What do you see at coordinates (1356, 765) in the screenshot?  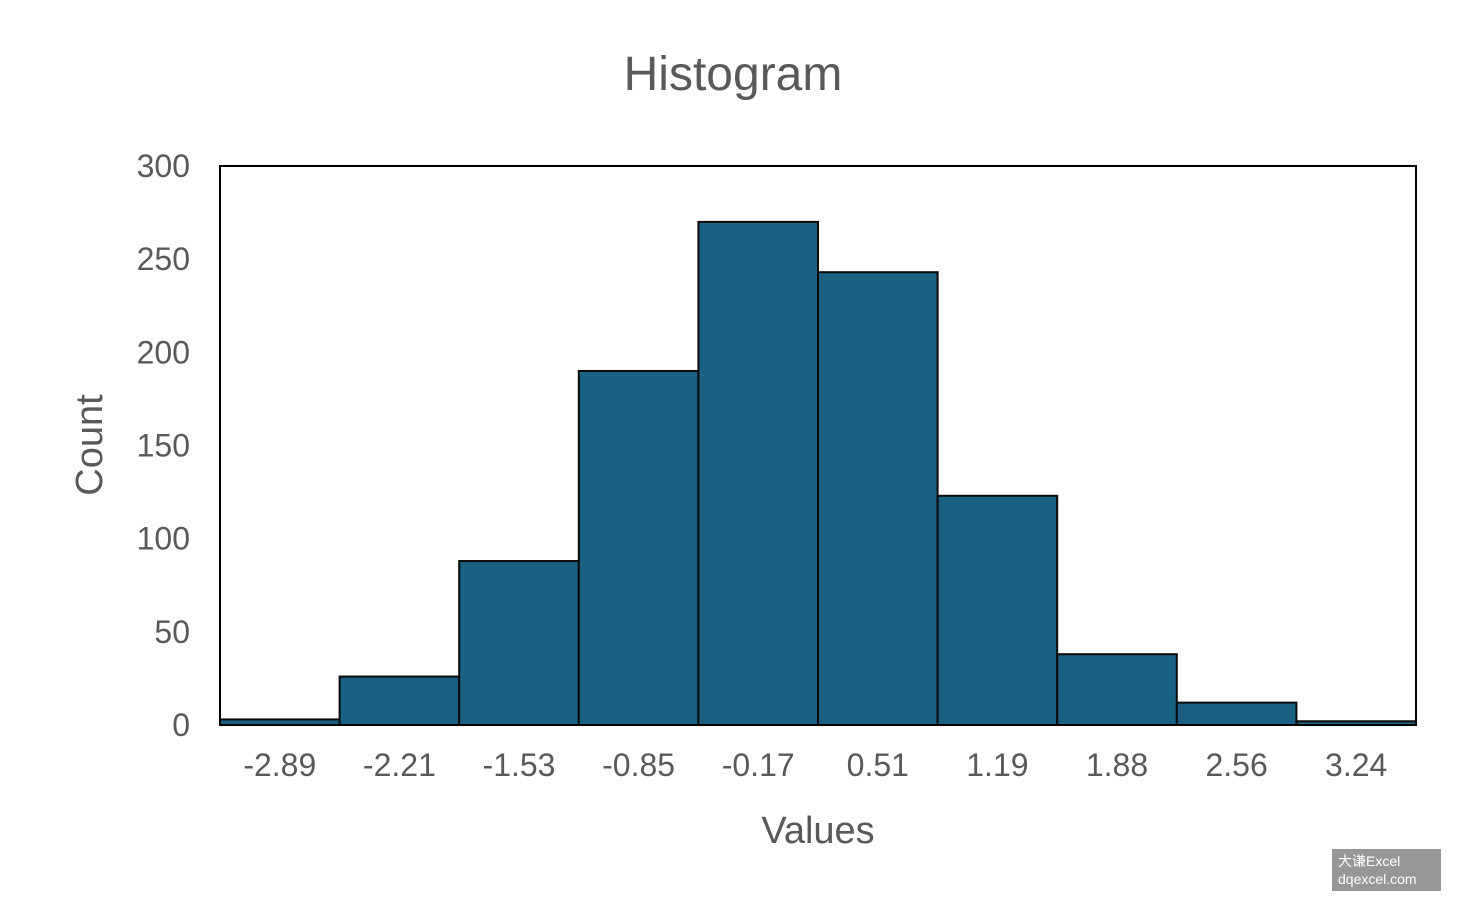 I see `x-tick-label-9: 3.24` at bounding box center [1356, 765].